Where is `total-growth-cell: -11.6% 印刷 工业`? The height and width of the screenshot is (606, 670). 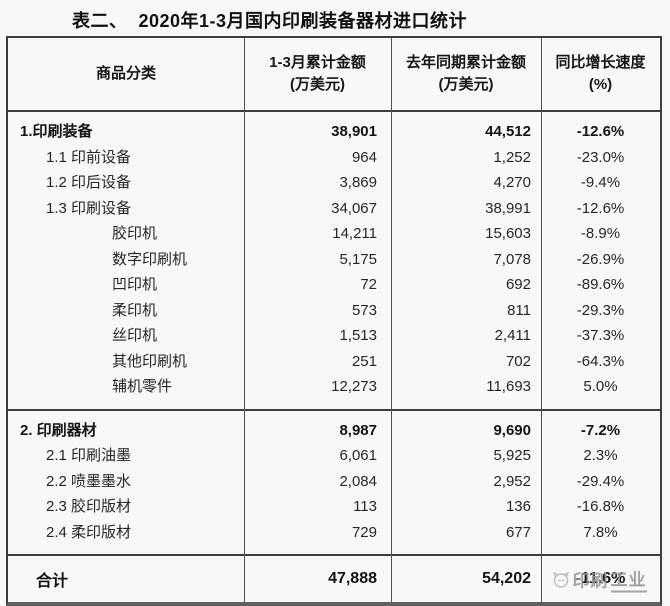 total-growth-cell: -11.6% 印刷 工业 is located at coordinates (600, 581).